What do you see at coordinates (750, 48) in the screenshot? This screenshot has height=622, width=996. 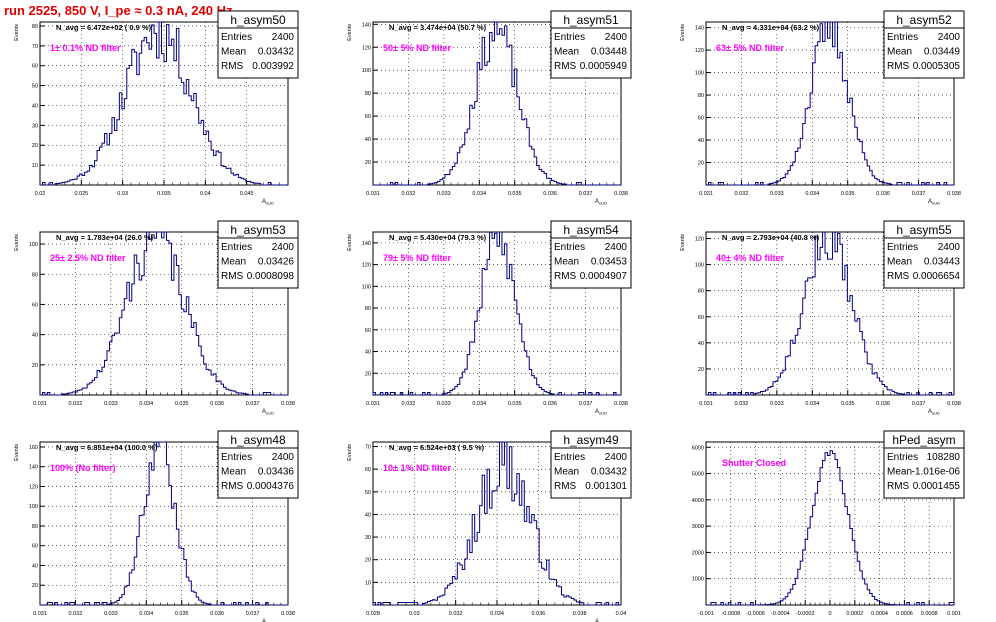 I see `filter-label: 63± 5% ND filter` at bounding box center [750, 48].